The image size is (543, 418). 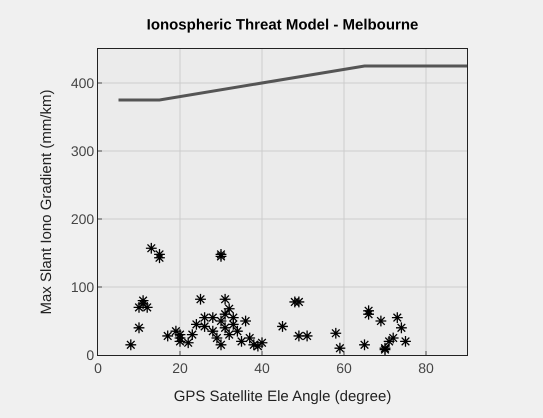 I want to click on chart-title: Ionospheric Threat Model - Melbourne, so click(x=282, y=25).